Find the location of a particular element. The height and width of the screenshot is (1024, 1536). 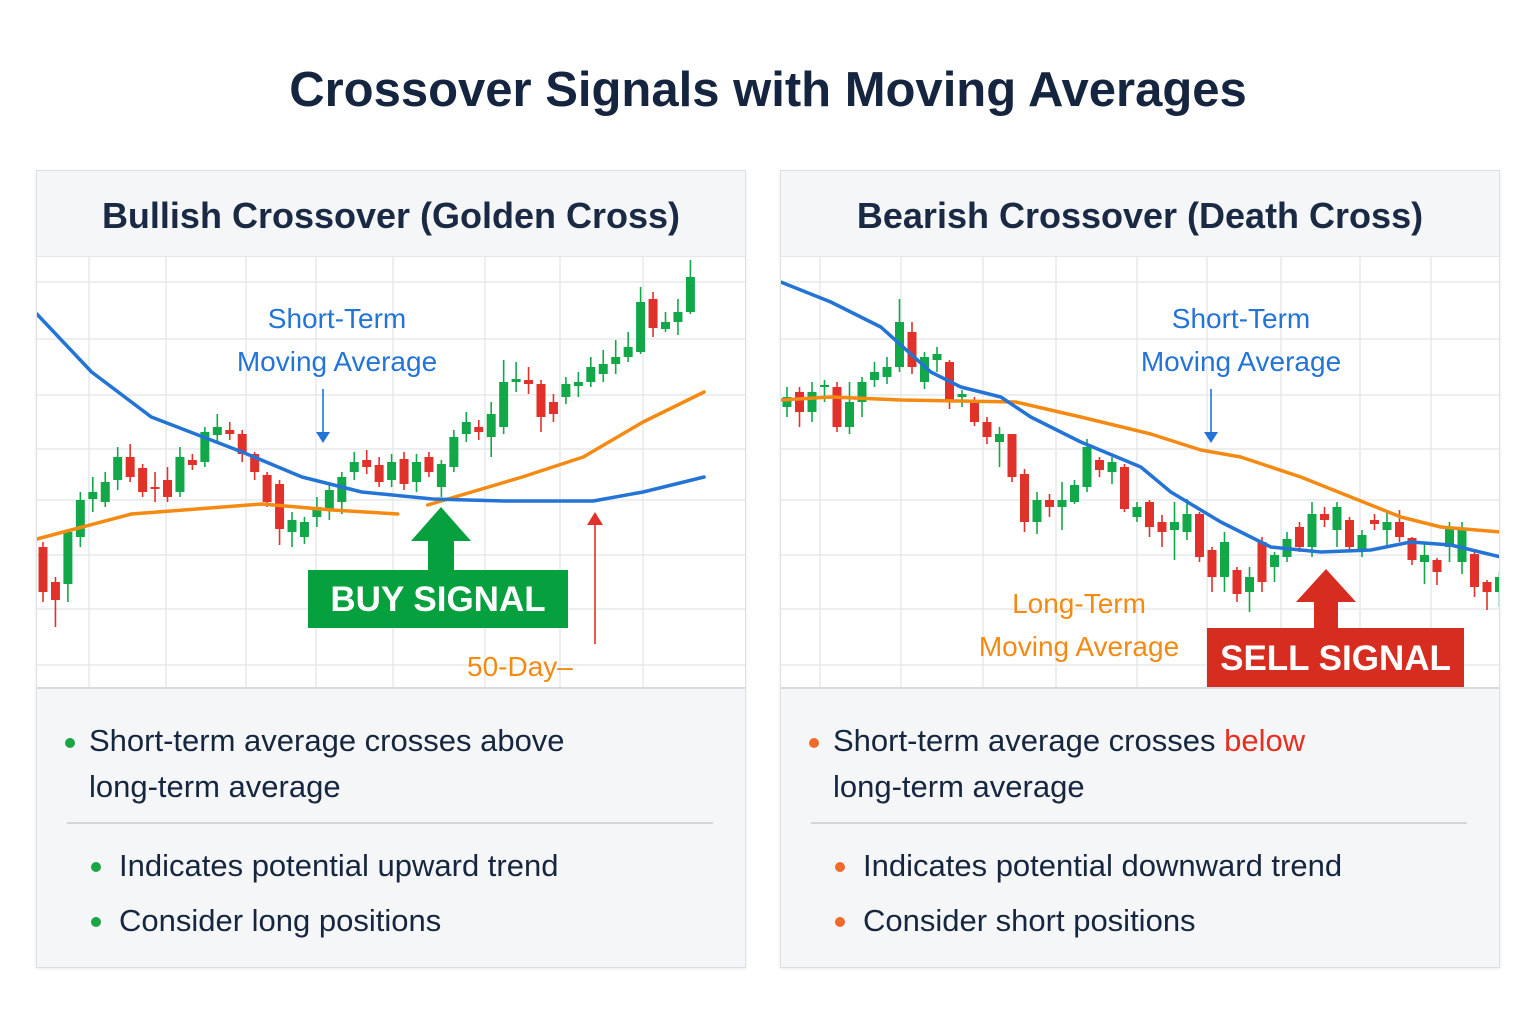

bullet-item: Consider long positions is located at coordinates (280, 920).